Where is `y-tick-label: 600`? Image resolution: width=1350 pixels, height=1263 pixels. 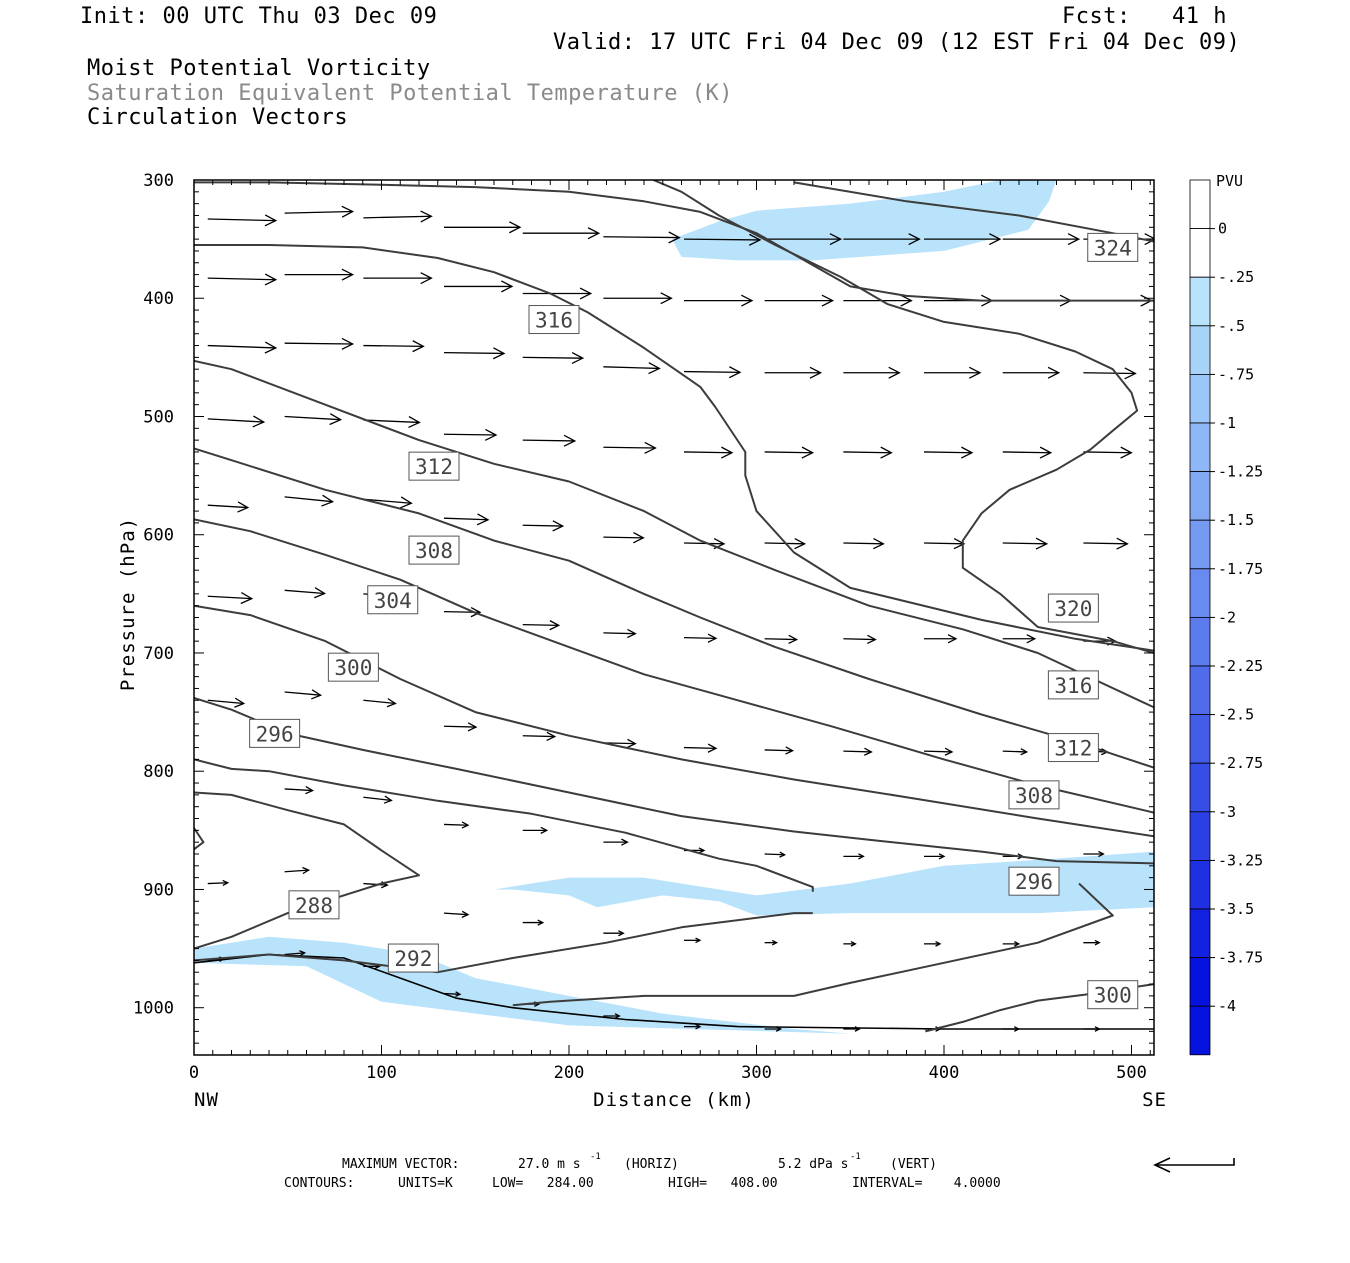
y-tick-label: 600 is located at coordinates (158, 536).